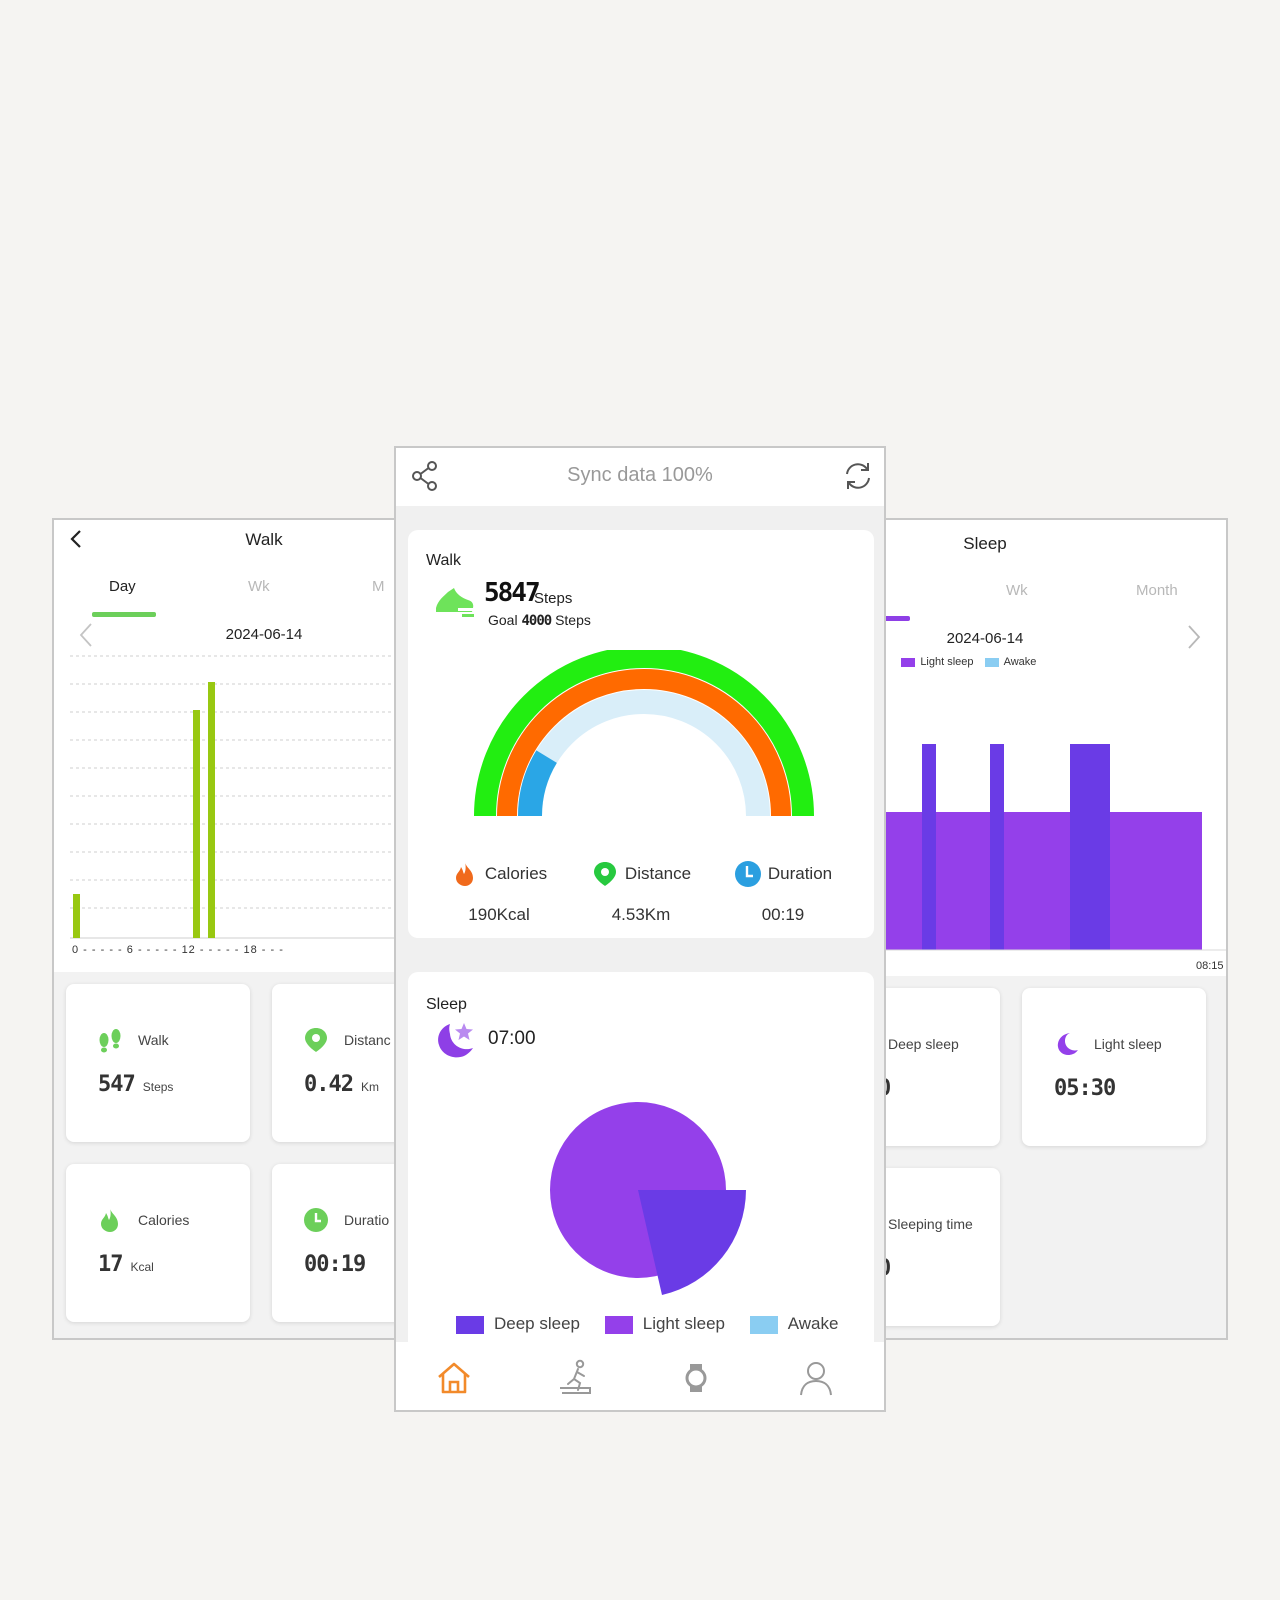 The width and height of the screenshot is (1280, 1600). What do you see at coordinates (516, 873) in the screenshot?
I see `metric-label: Calories` at bounding box center [516, 873].